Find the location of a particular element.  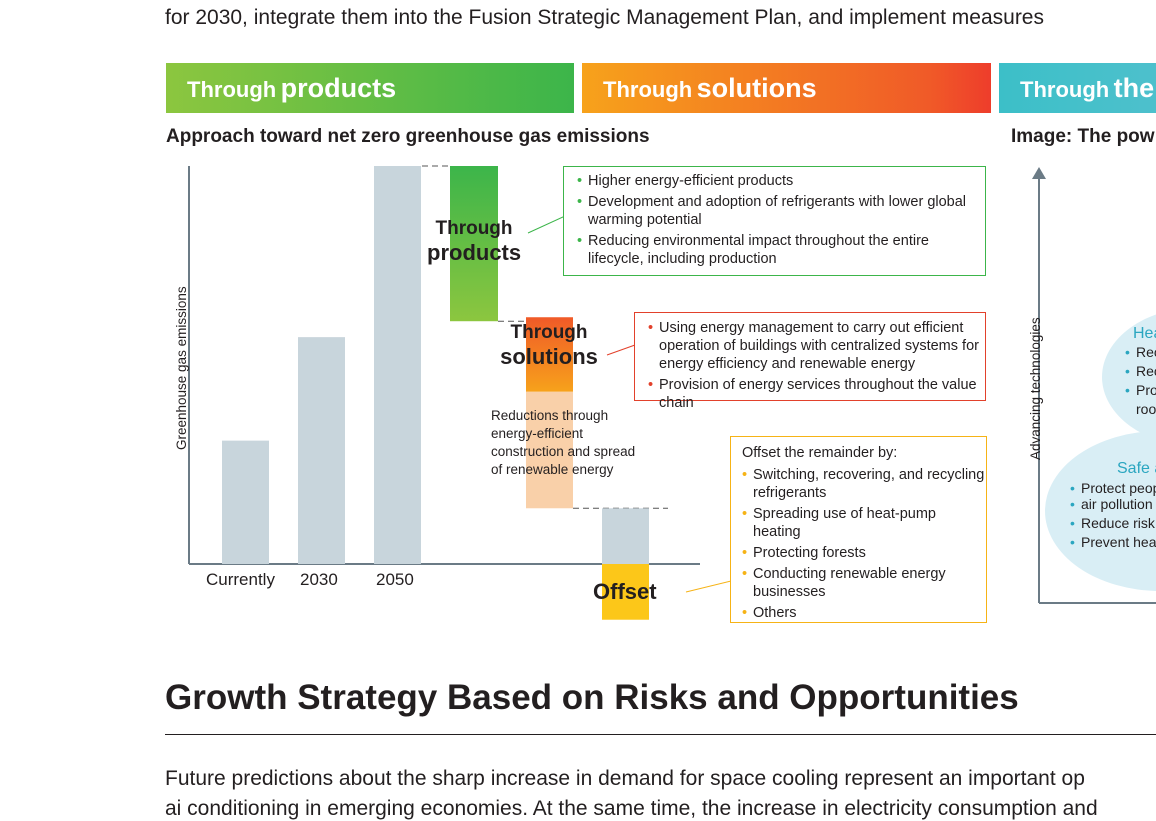

banner-big-text: solutions is located at coordinates (756, 88).